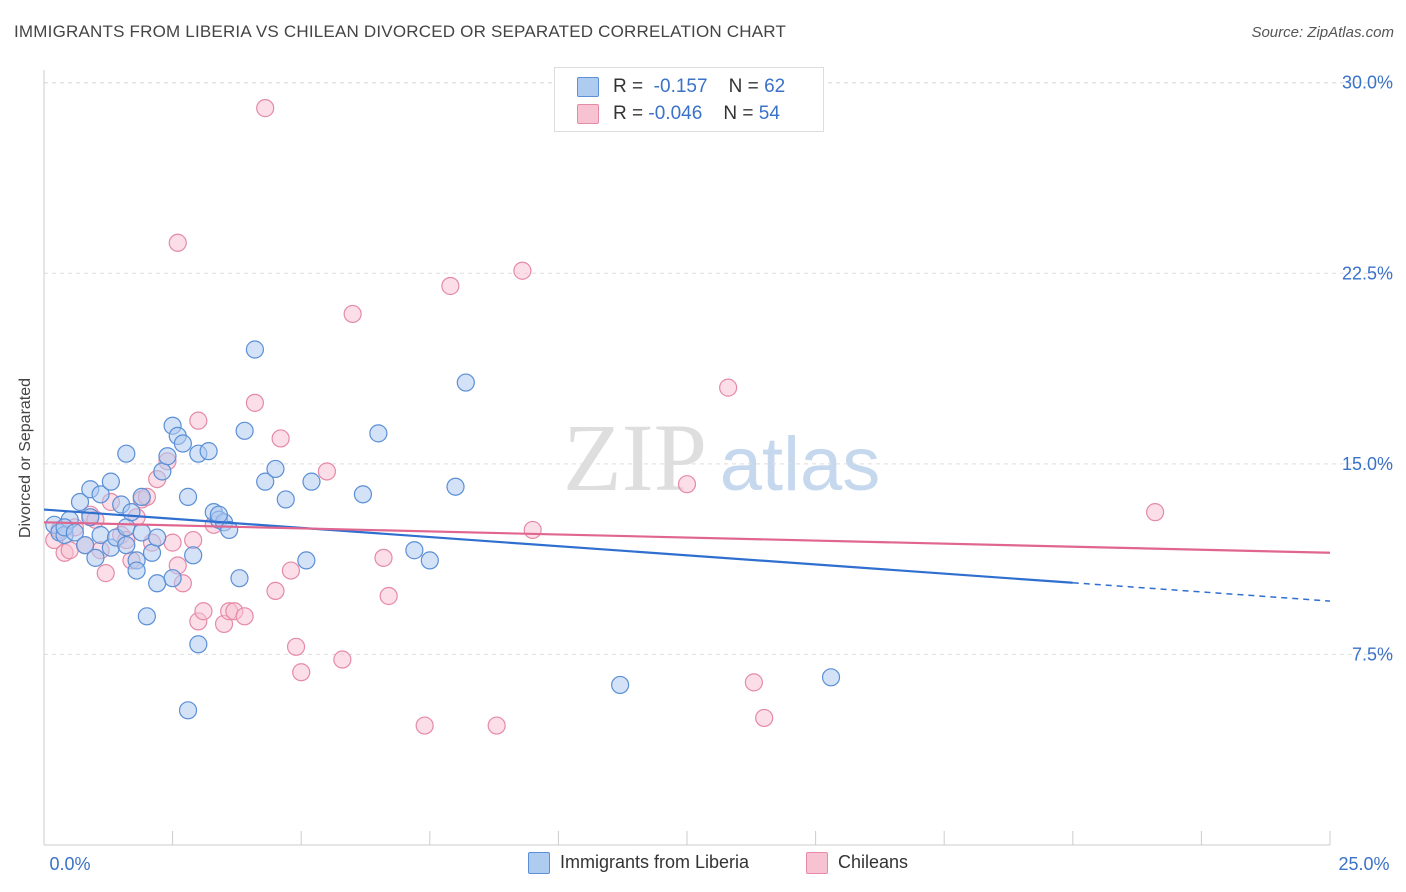 Image resolution: width=1406 pixels, height=892 pixels. I want to click on y-tick-label: 22.5%, so click(1367, 273).